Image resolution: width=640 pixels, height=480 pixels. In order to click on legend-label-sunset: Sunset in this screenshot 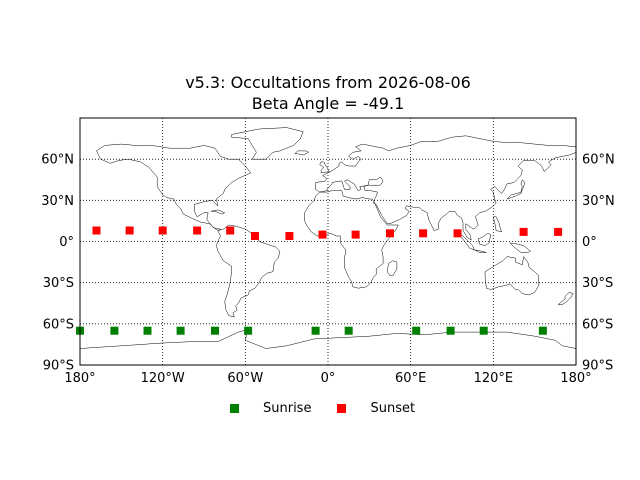, I will do `click(393, 408)`.